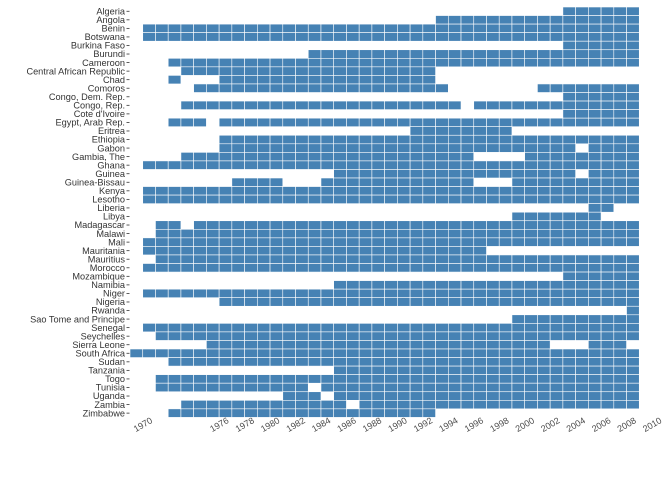 This screenshot has height=480, width=672. What do you see at coordinates (95, 182) in the screenshot?
I see `country-label: Guinea-Bissau` at bounding box center [95, 182].